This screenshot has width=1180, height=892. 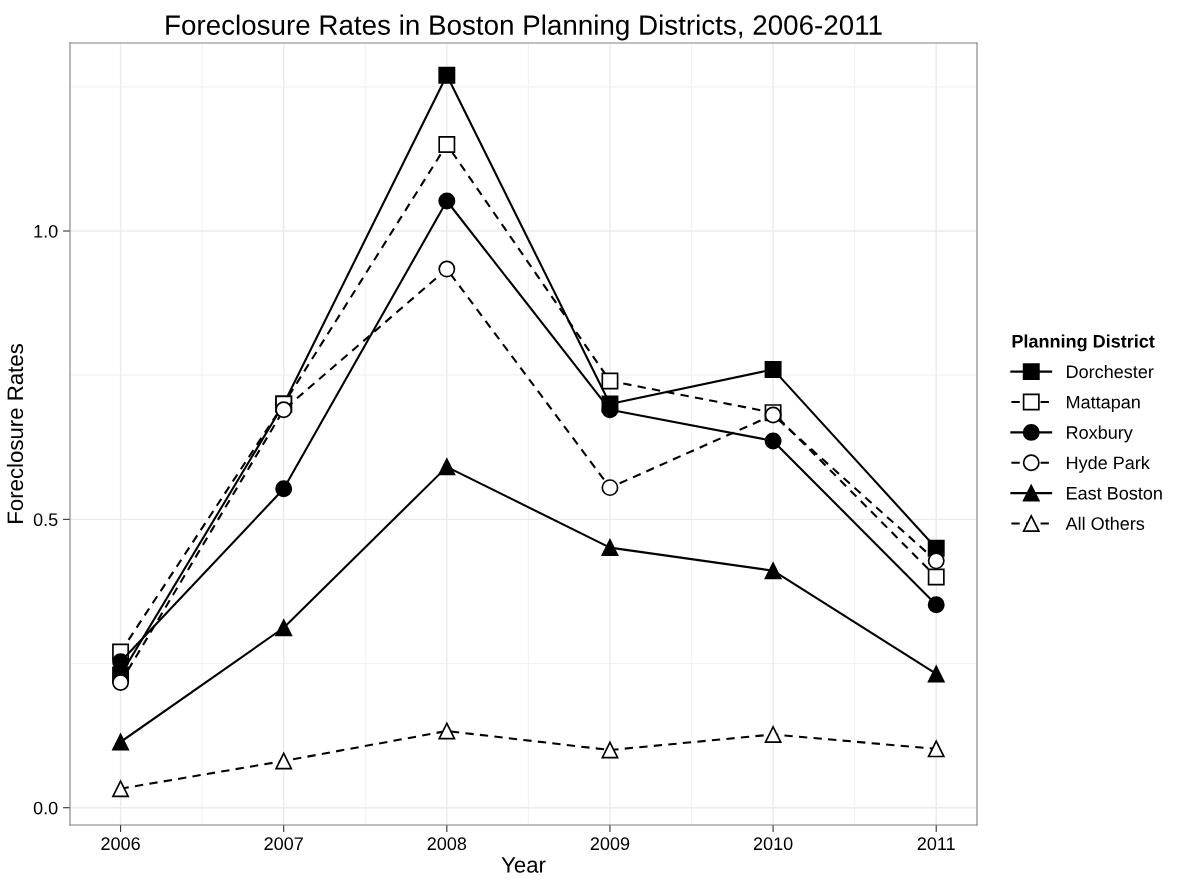 I want to click on x-tick-label: 2011, so click(x=936, y=844).